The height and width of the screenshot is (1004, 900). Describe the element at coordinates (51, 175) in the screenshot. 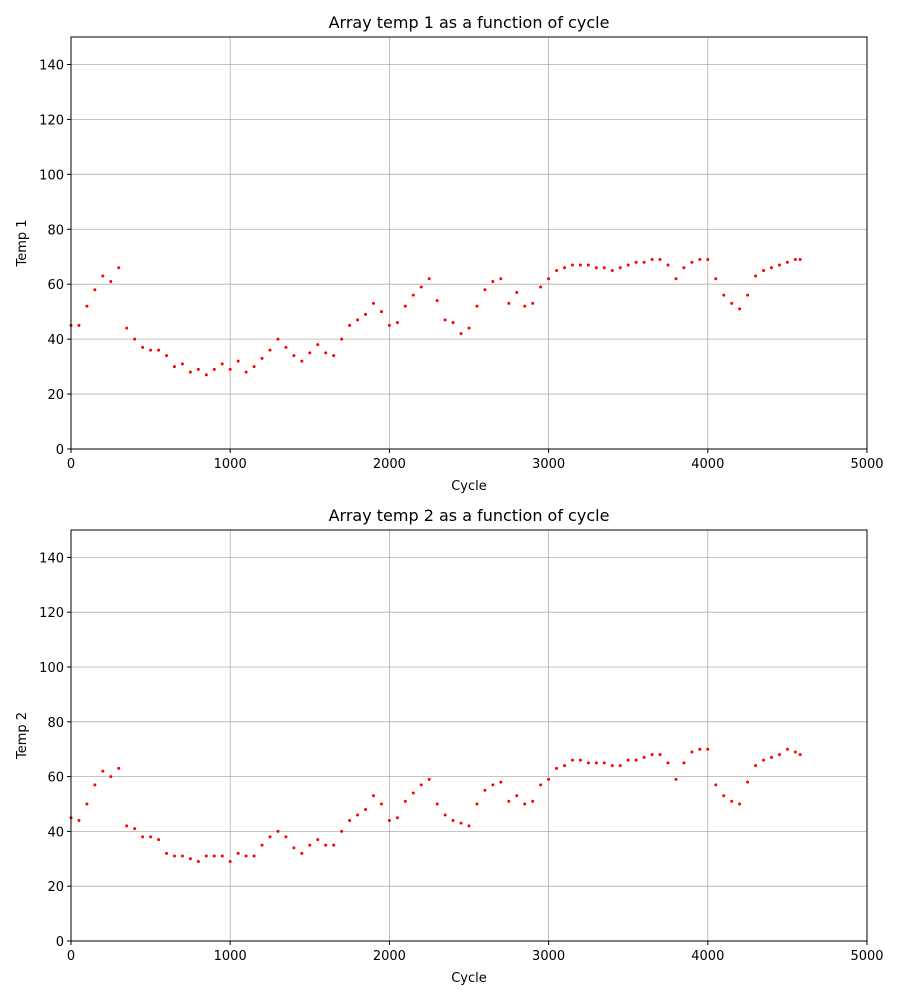

I see `y-tick-label: 100` at that location.